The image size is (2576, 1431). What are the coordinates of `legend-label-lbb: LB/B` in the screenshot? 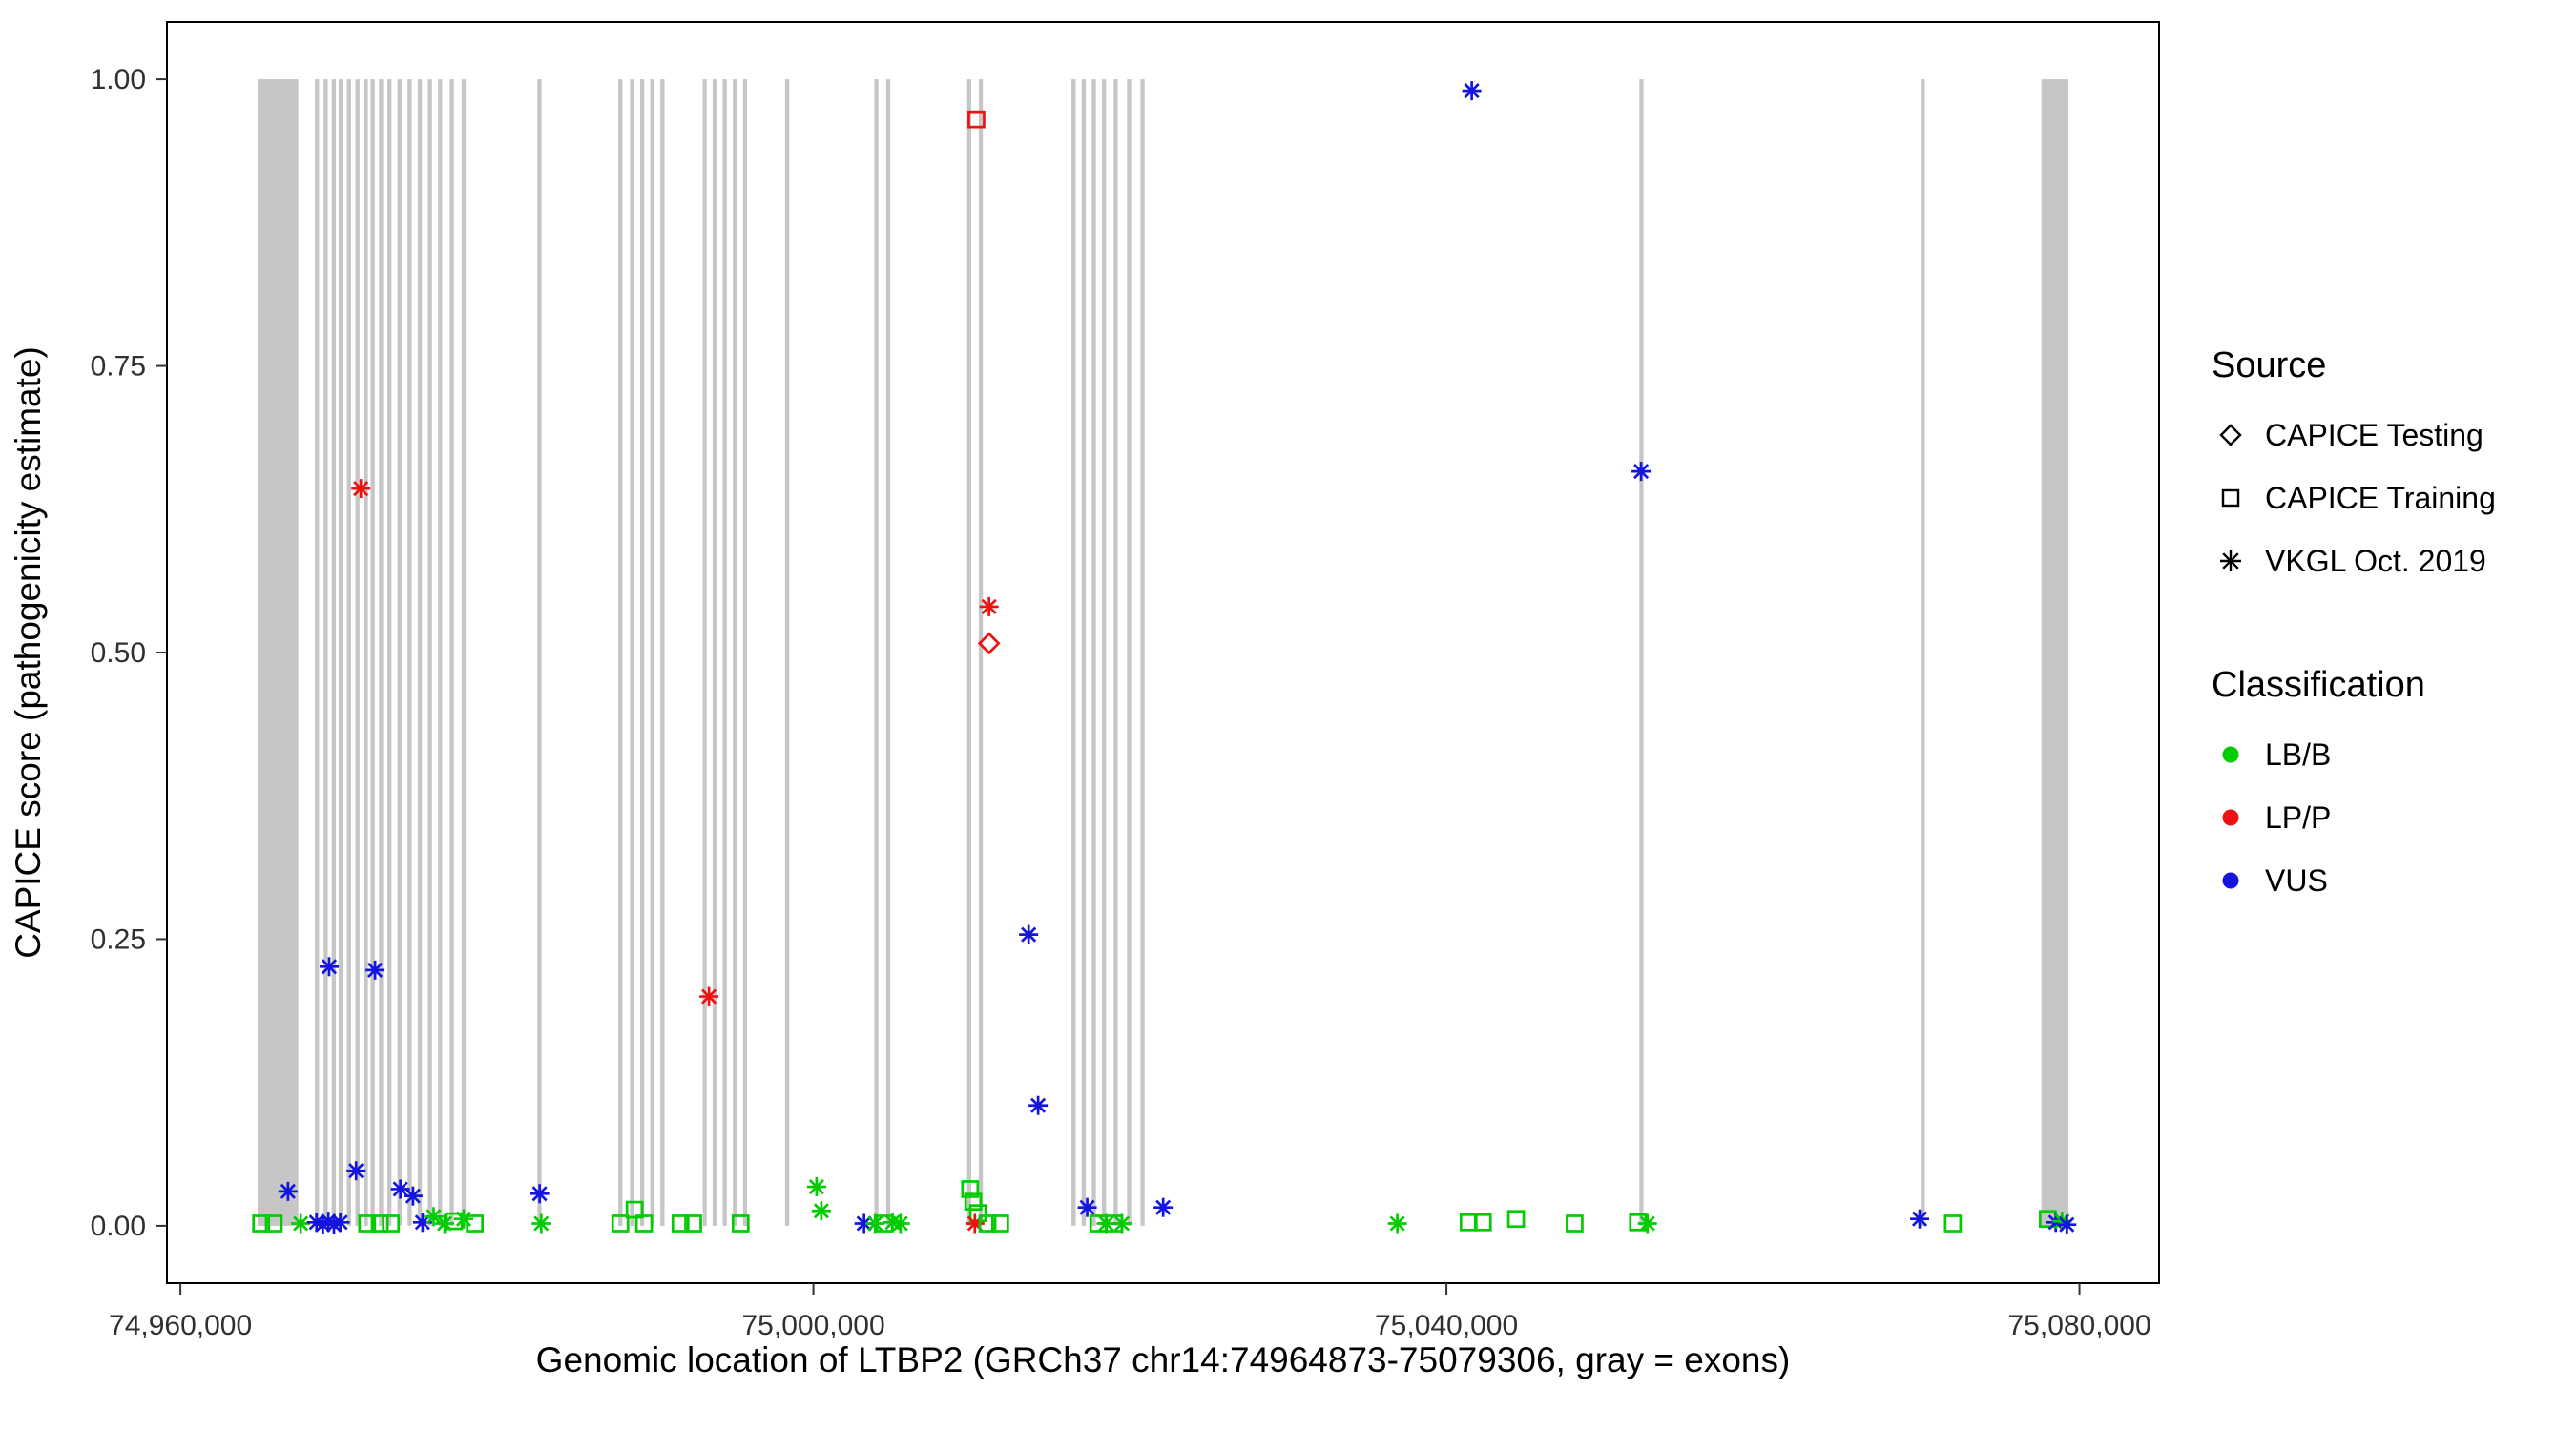 It's located at (2298, 754).